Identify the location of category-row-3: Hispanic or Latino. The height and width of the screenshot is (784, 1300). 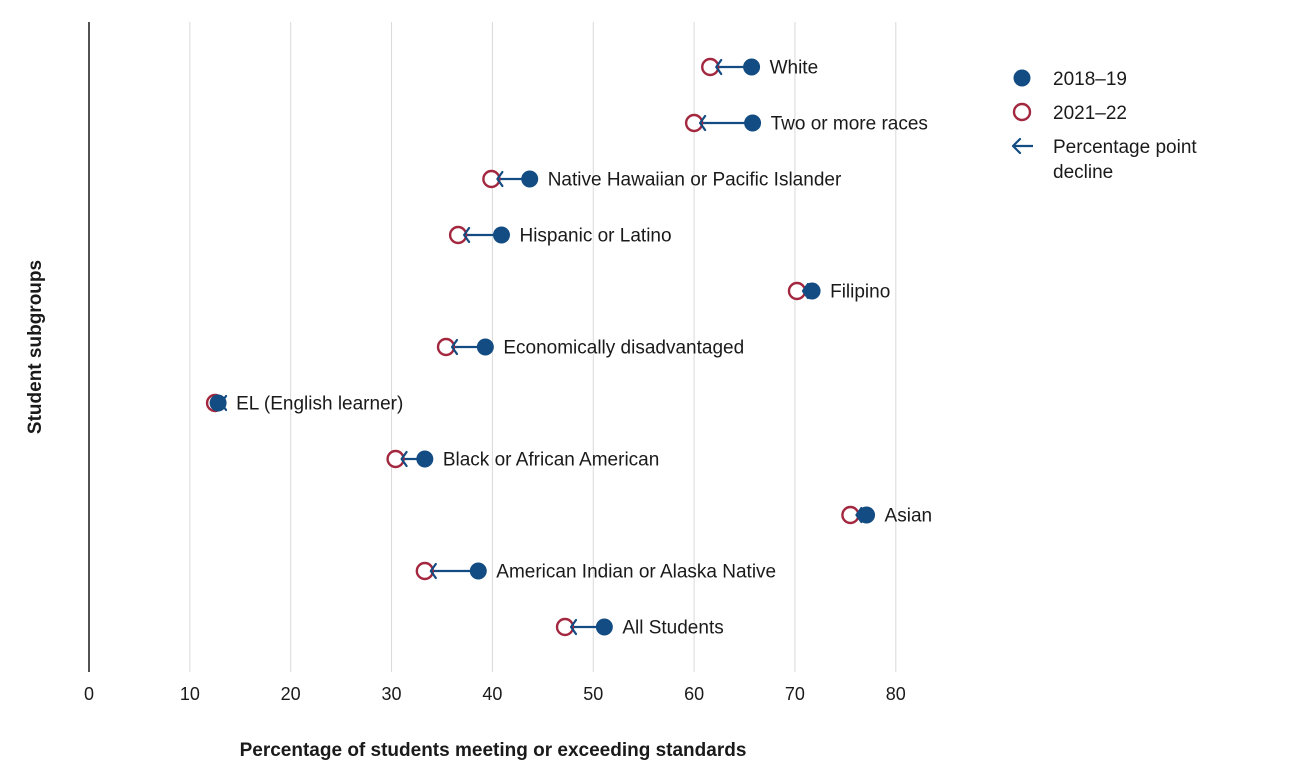
(560, 236).